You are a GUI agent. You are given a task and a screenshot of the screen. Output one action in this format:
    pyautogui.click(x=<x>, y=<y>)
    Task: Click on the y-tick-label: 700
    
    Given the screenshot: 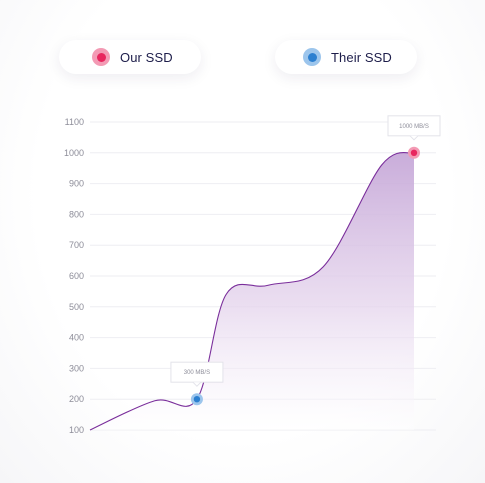 What is the action you would take?
    pyautogui.click(x=76, y=245)
    